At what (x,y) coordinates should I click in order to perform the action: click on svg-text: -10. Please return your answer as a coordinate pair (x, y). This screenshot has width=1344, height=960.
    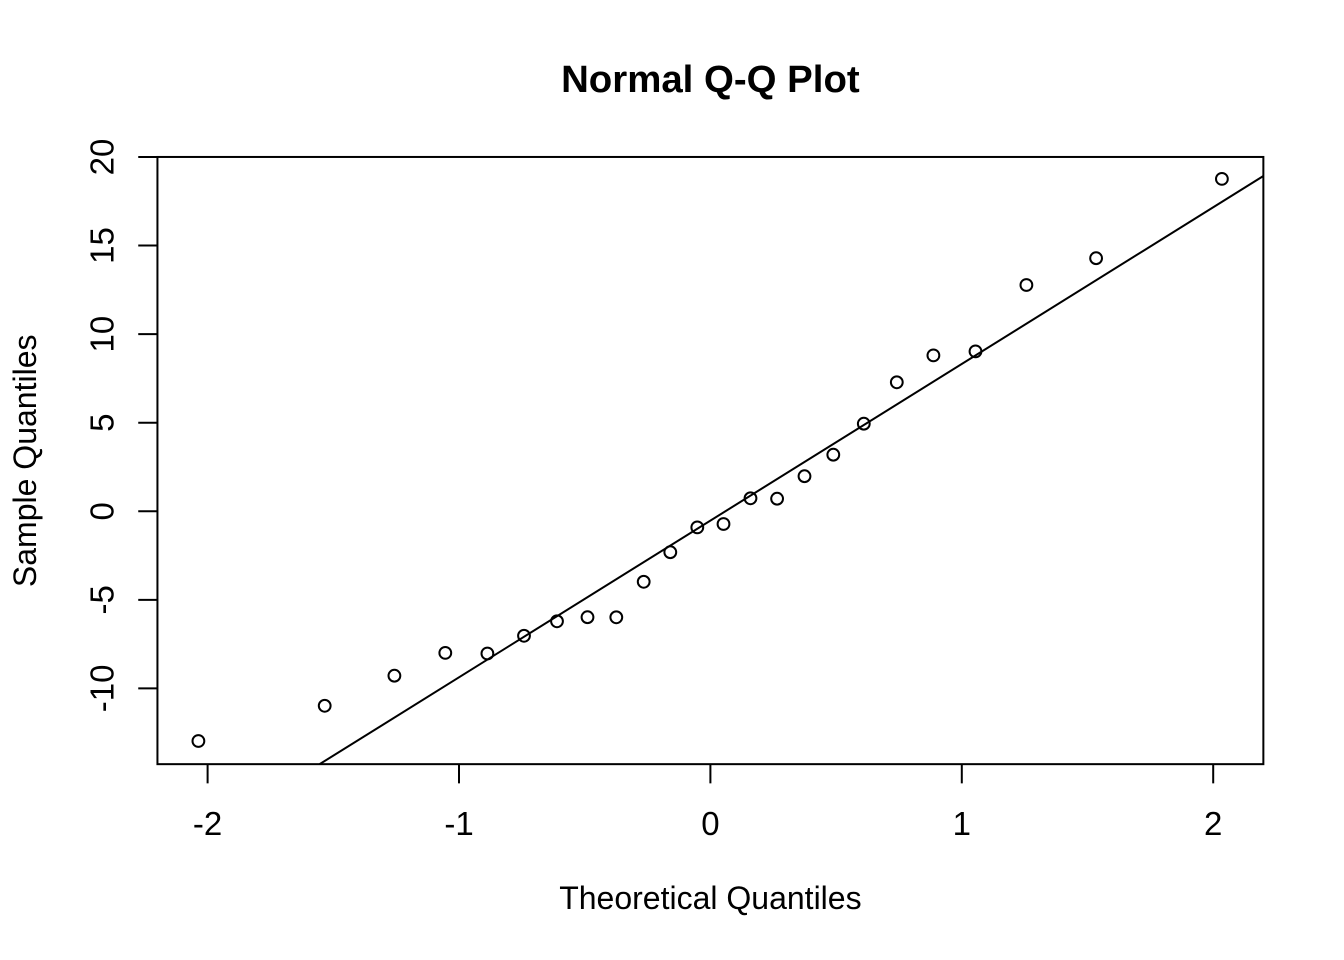
    Looking at the image, I should click on (102, 689).